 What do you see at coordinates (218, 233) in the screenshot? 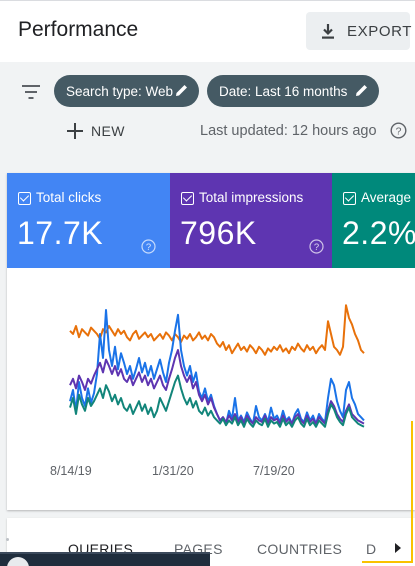
I see `metric-value: 796K` at bounding box center [218, 233].